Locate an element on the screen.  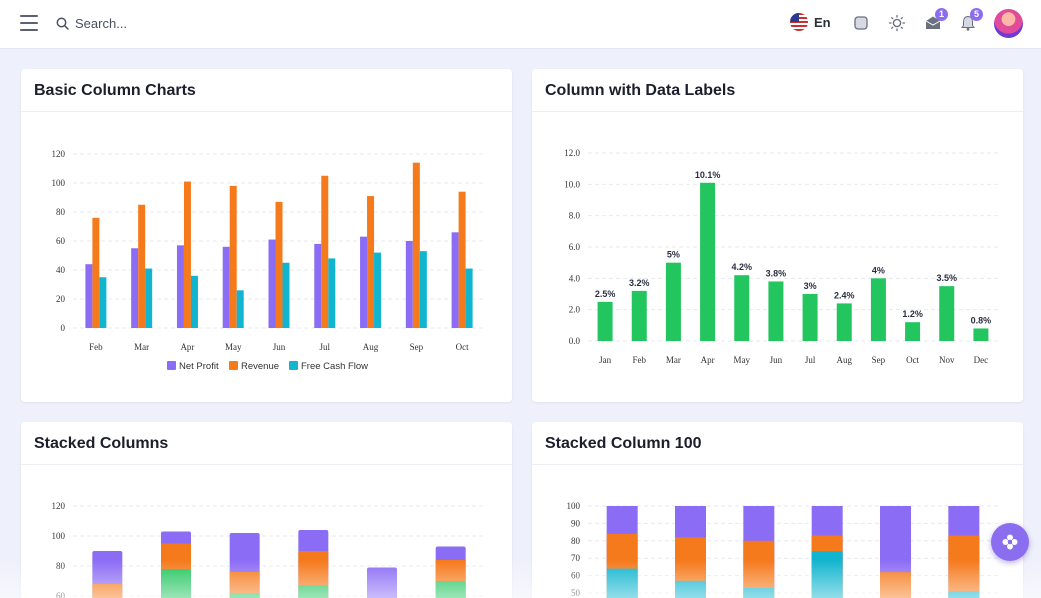
card-stacked-columns: Stacked Columns 60 80 100 120 is located at coordinates (266, 510).